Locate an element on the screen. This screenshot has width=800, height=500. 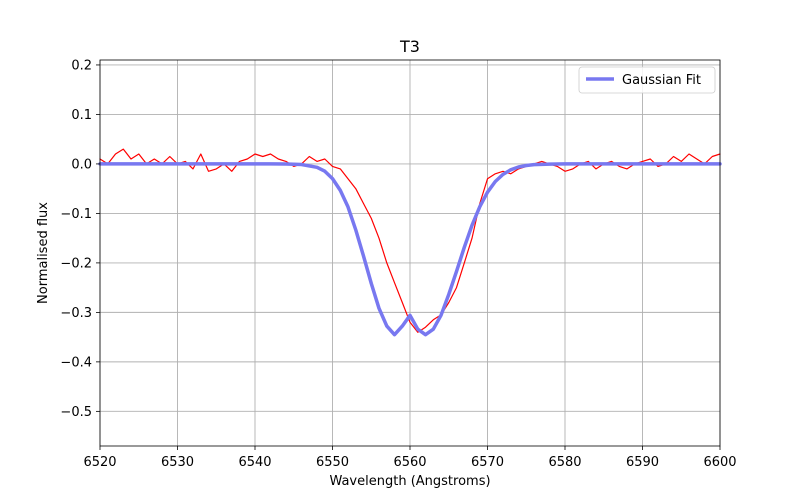
y-tick-label: 0.0 is located at coordinates (81, 164).